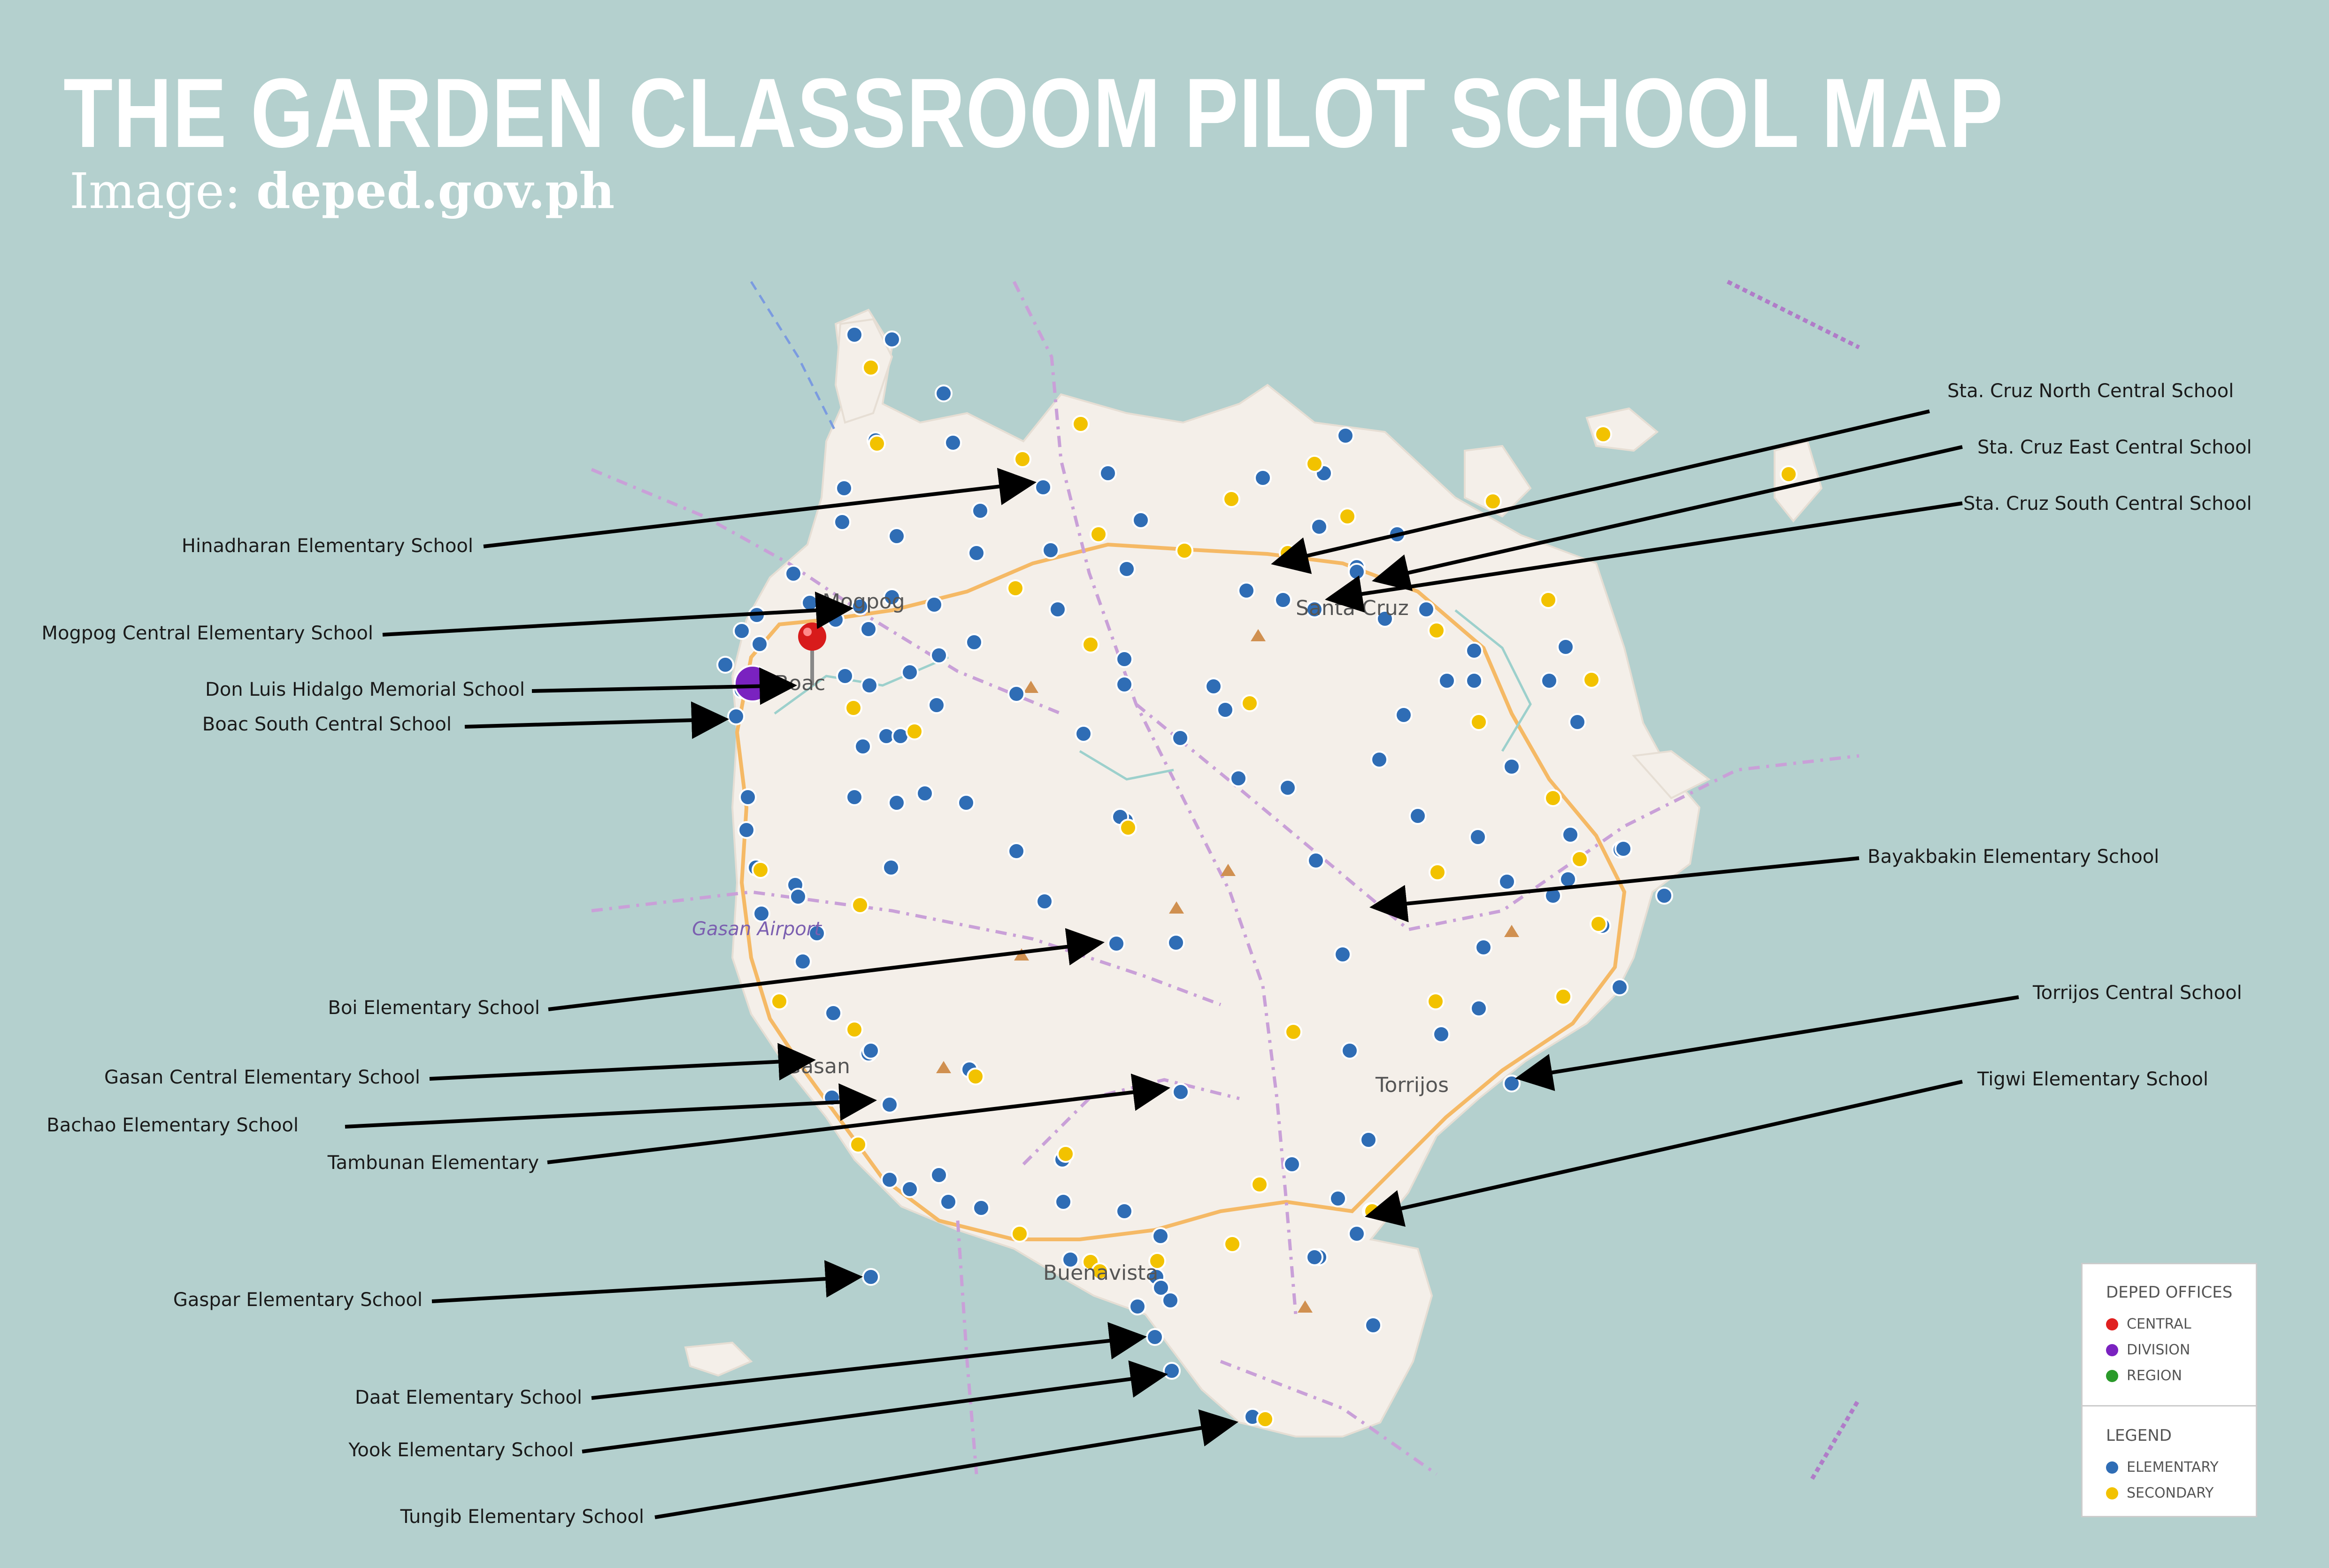 This screenshot has height=1568, width=2329. What do you see at coordinates (817, 1066) in the screenshot?
I see `town-label-gasan: Gasan` at bounding box center [817, 1066].